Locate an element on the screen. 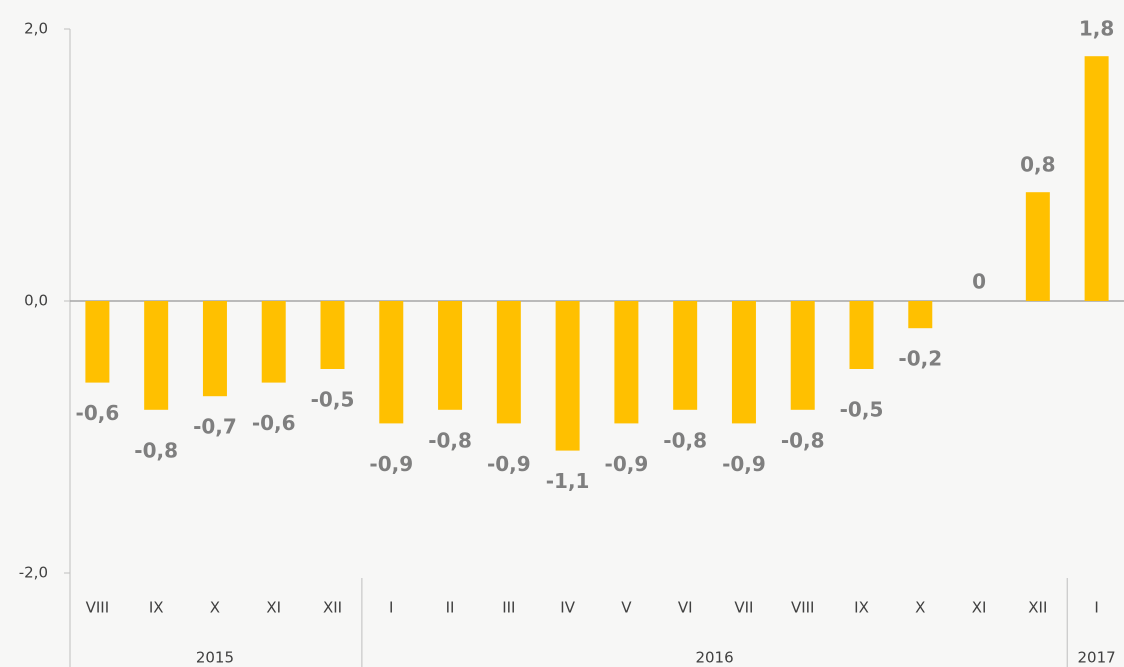  group-label: 2016 is located at coordinates (714, 658).